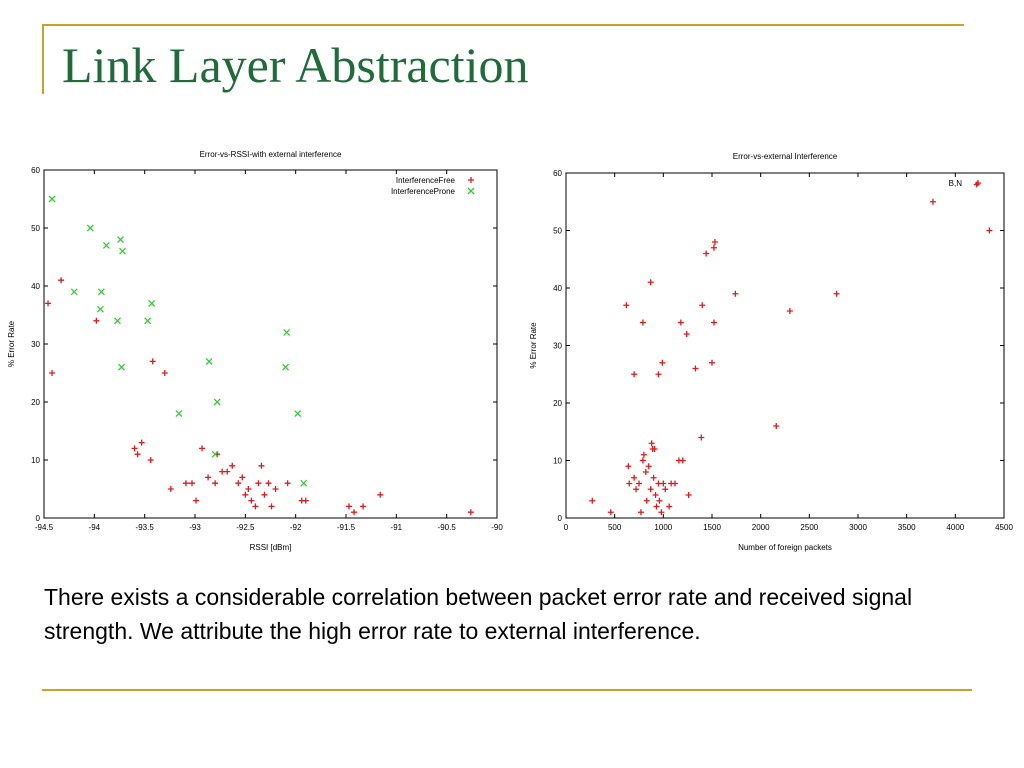  Describe the element at coordinates (956, 183) in the screenshot. I see `legend-label: B,N` at that location.